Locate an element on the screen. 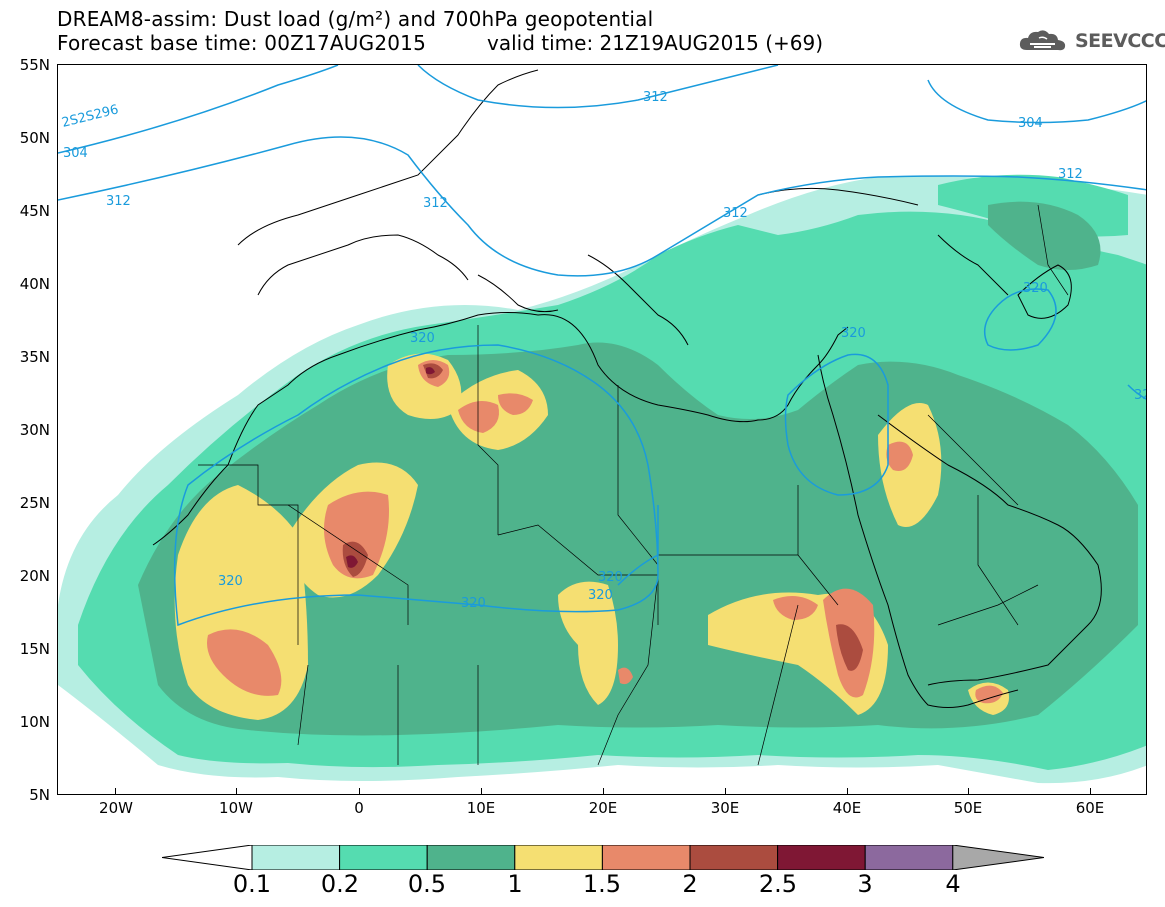  contour-label-304-east: 304 is located at coordinates (1030, 123).